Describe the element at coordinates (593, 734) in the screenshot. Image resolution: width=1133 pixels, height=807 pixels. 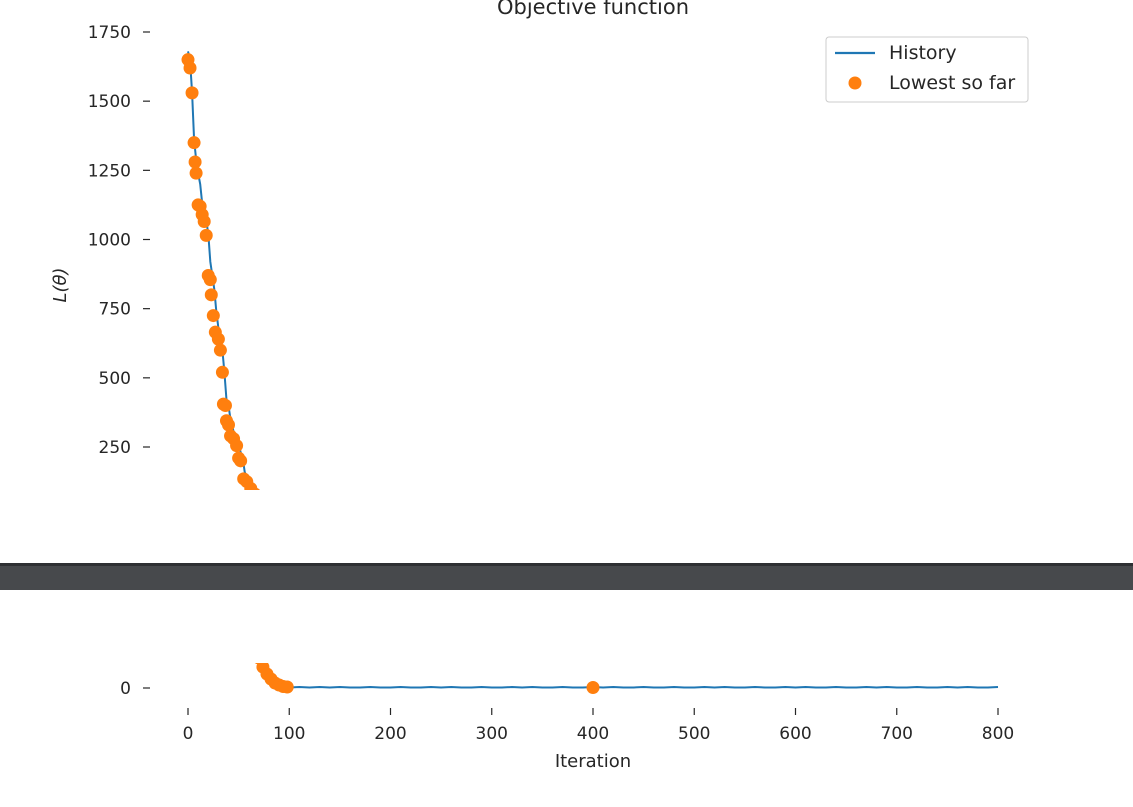
I see `x-tick-label: 400` at that location.